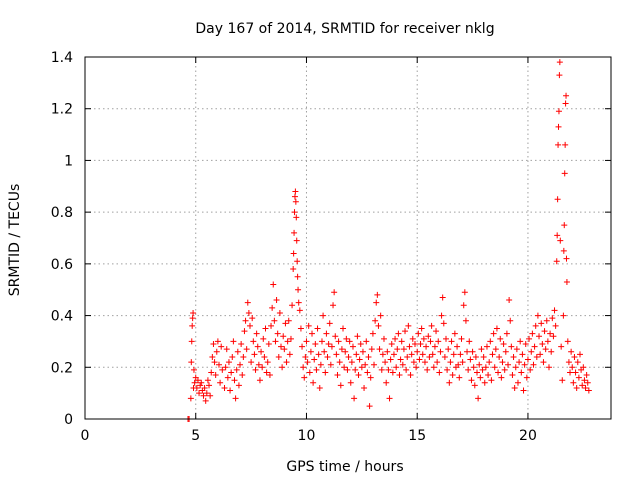  I want to click on y-tick-label: 0.4, so click(62, 317).